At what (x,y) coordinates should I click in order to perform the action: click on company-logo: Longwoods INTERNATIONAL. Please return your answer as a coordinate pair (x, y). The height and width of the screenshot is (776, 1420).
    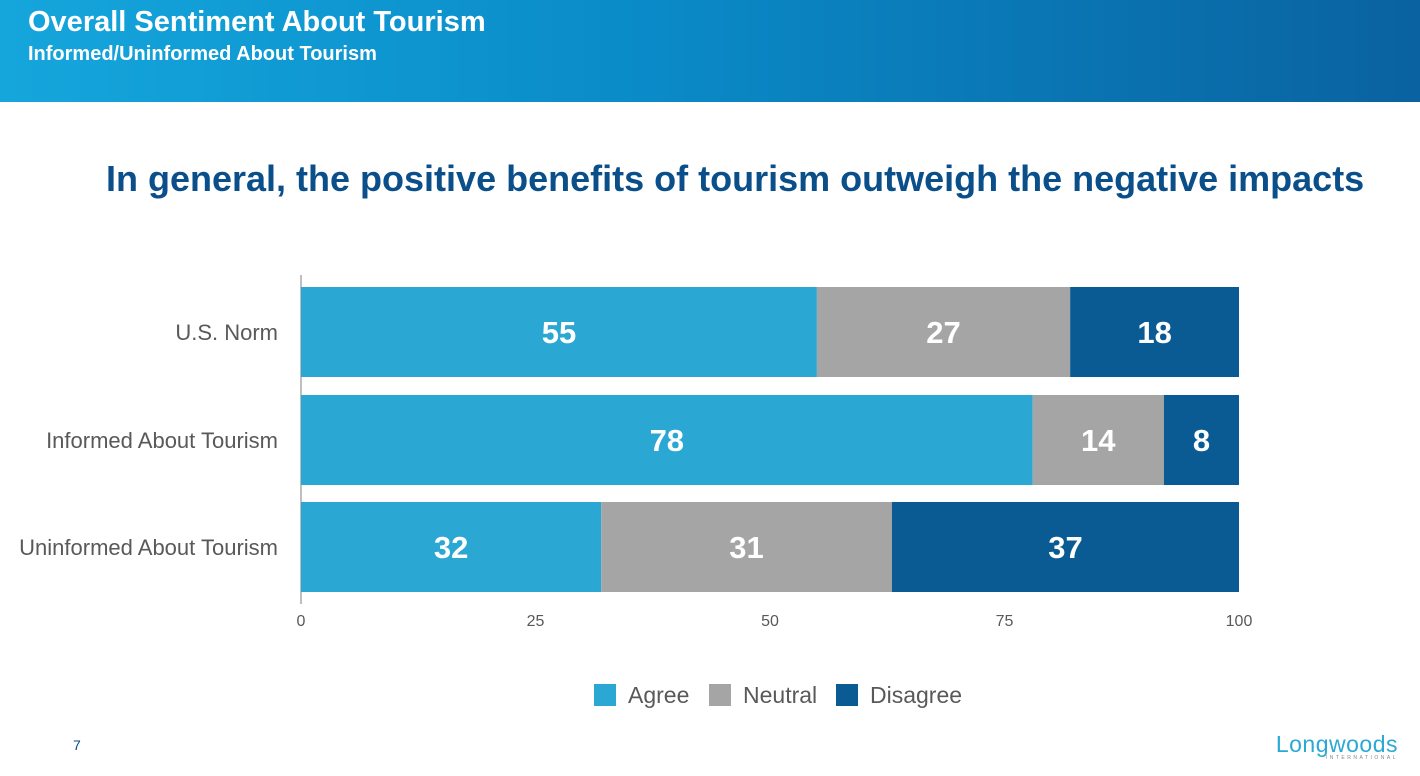
    Looking at the image, I should click on (1337, 746).